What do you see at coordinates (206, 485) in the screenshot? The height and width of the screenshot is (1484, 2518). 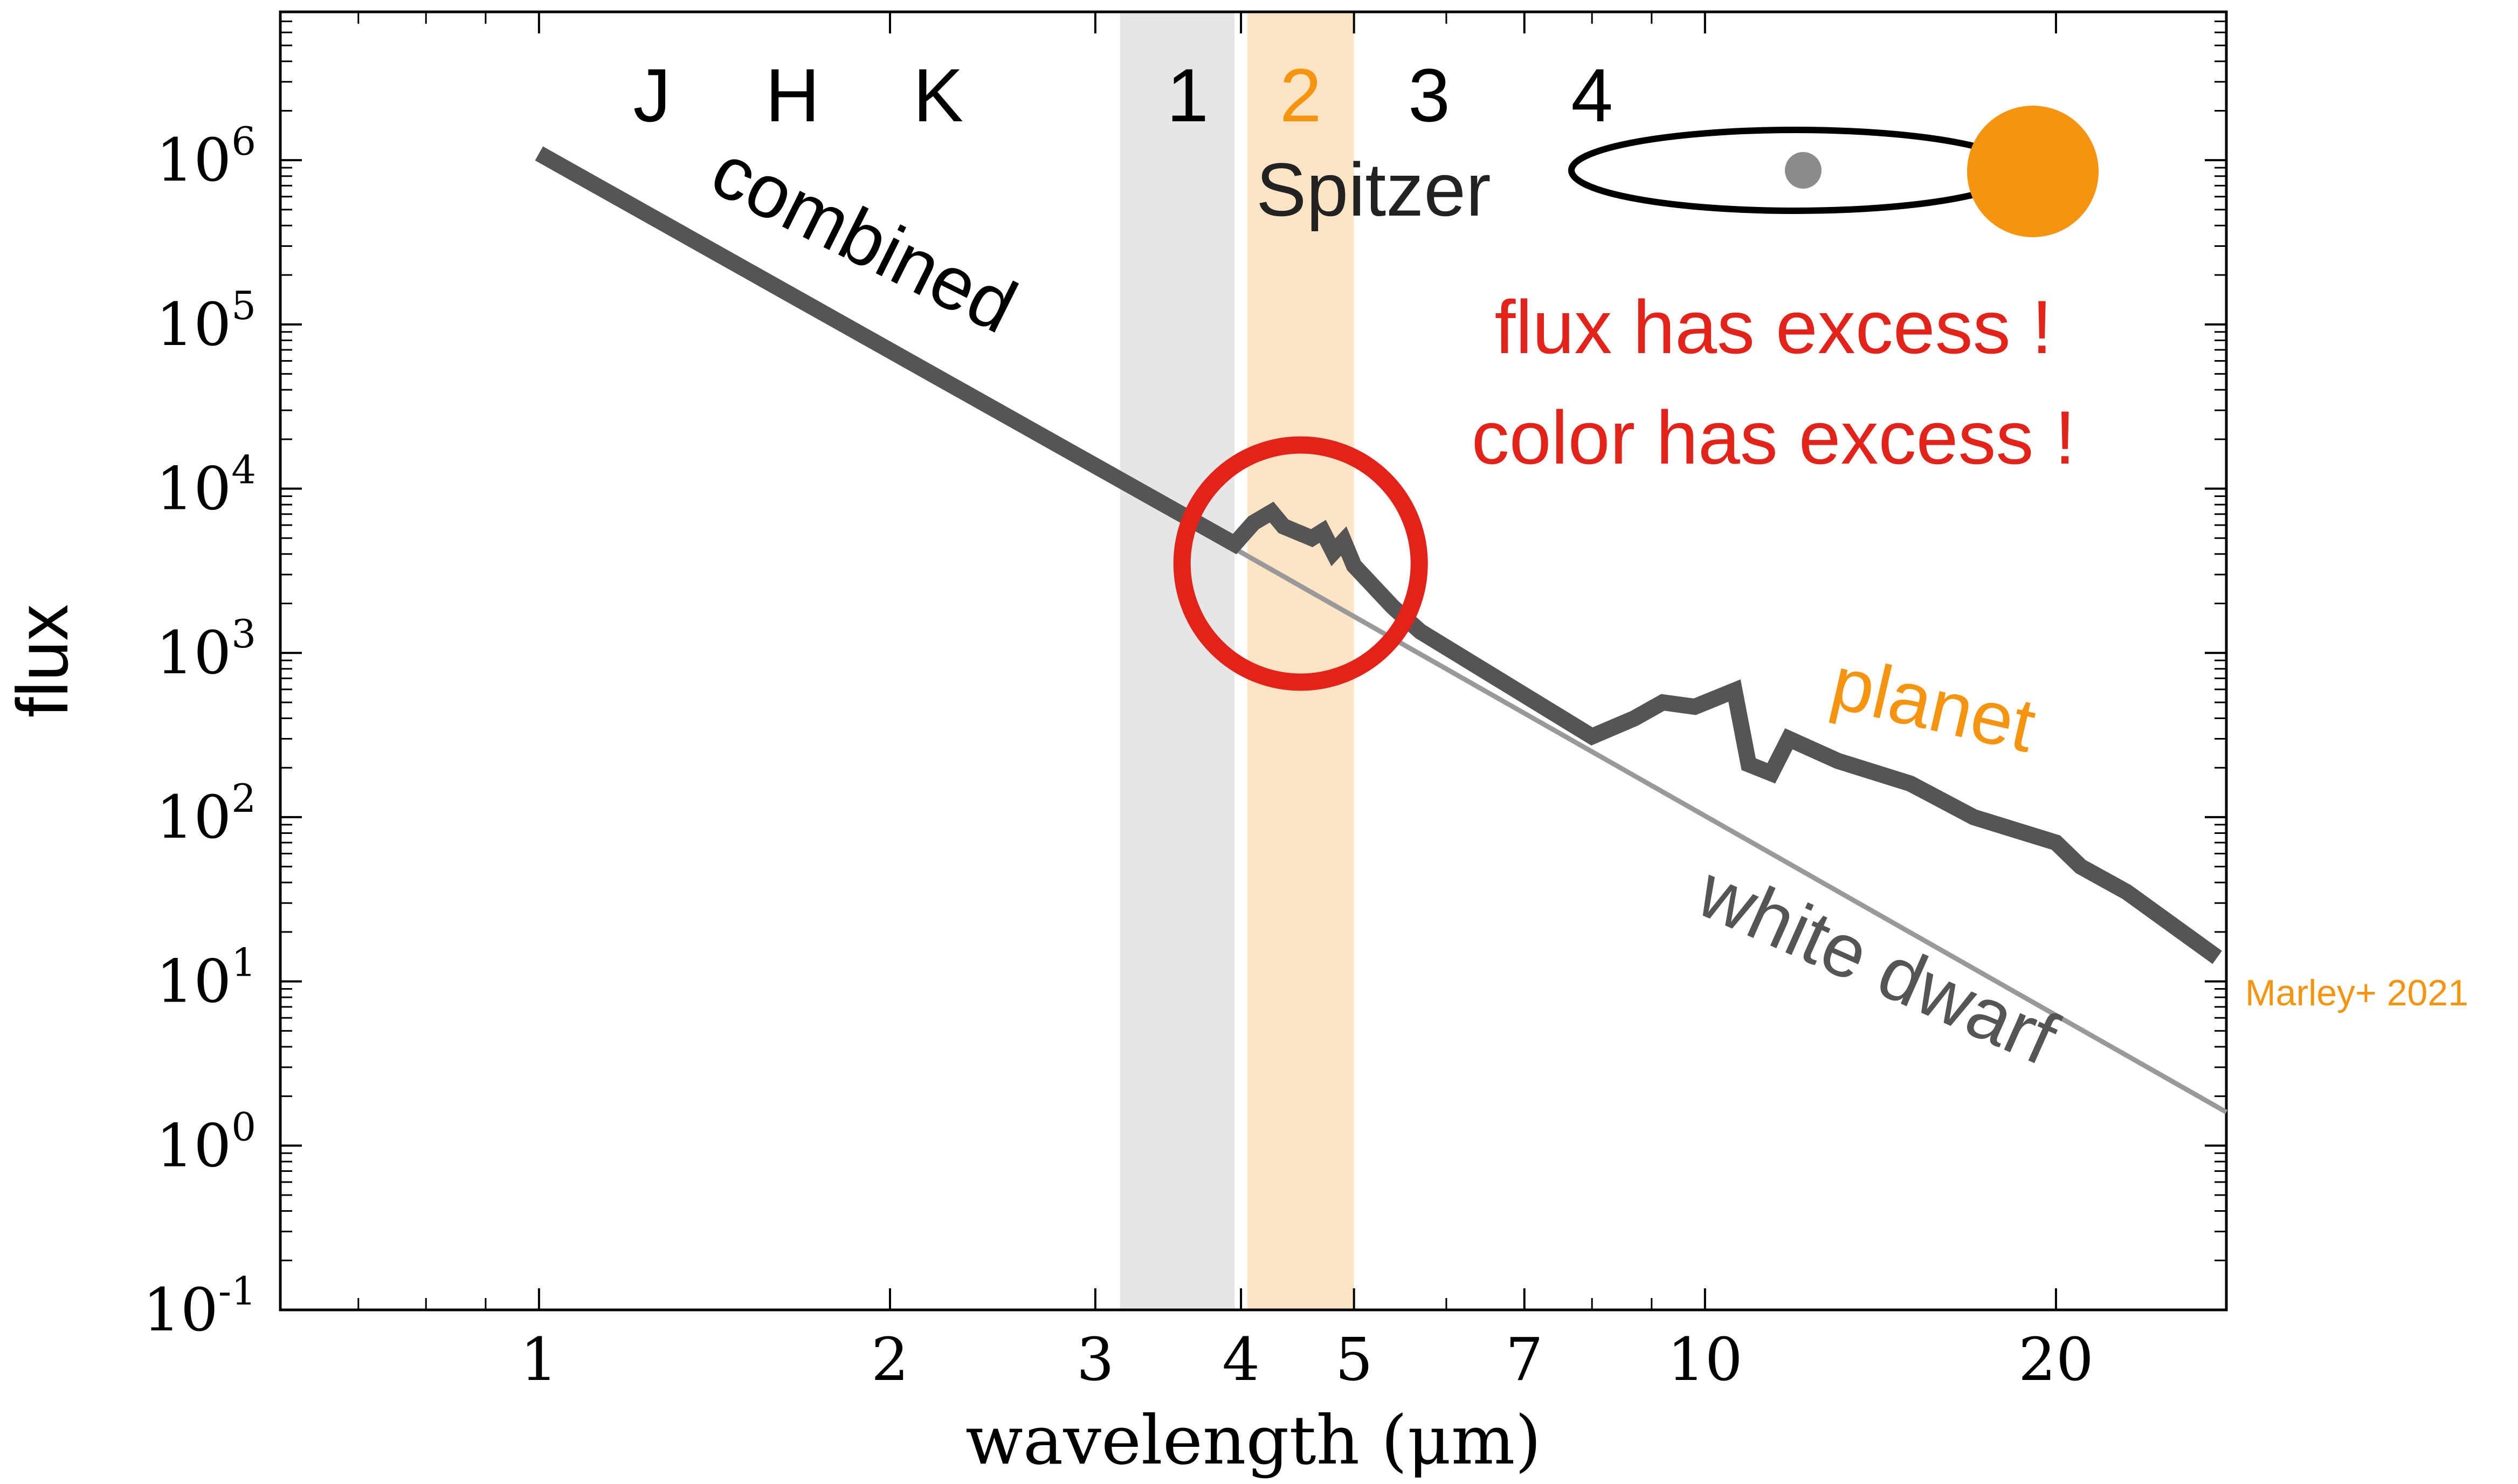 I see `y-tick-label: 10⁴` at bounding box center [206, 485].